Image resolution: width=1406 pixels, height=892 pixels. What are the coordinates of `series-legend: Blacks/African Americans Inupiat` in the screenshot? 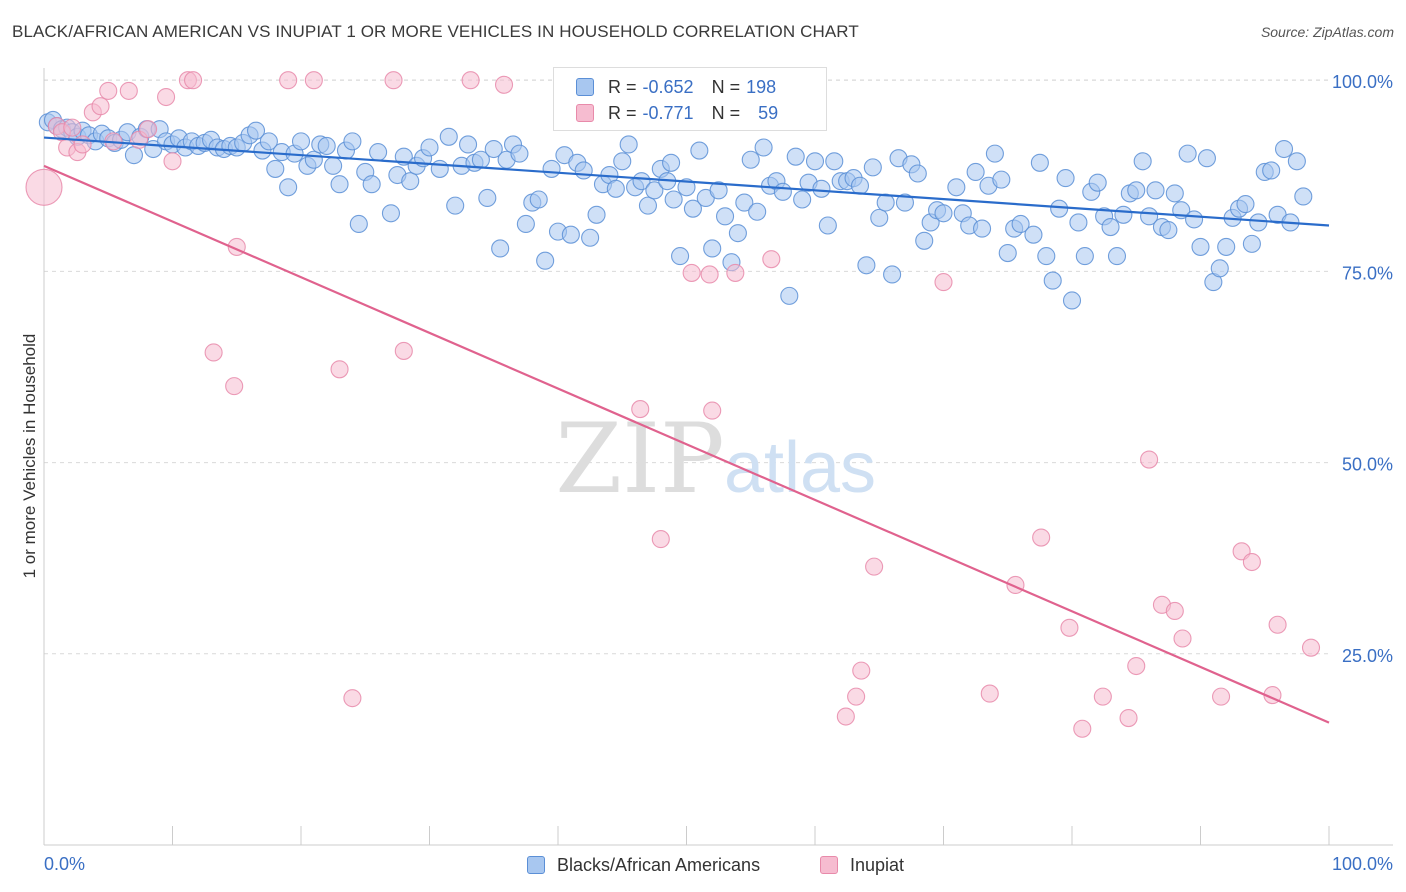 It's located at (703, 865).